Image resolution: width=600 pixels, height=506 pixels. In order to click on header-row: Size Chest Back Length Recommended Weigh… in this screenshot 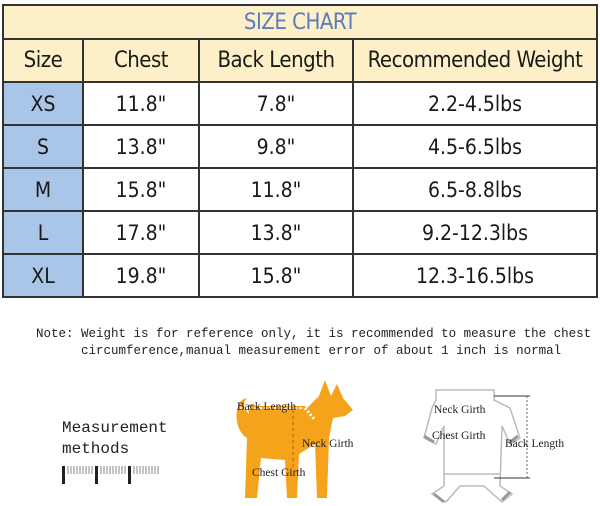, I will do `click(300, 60)`.